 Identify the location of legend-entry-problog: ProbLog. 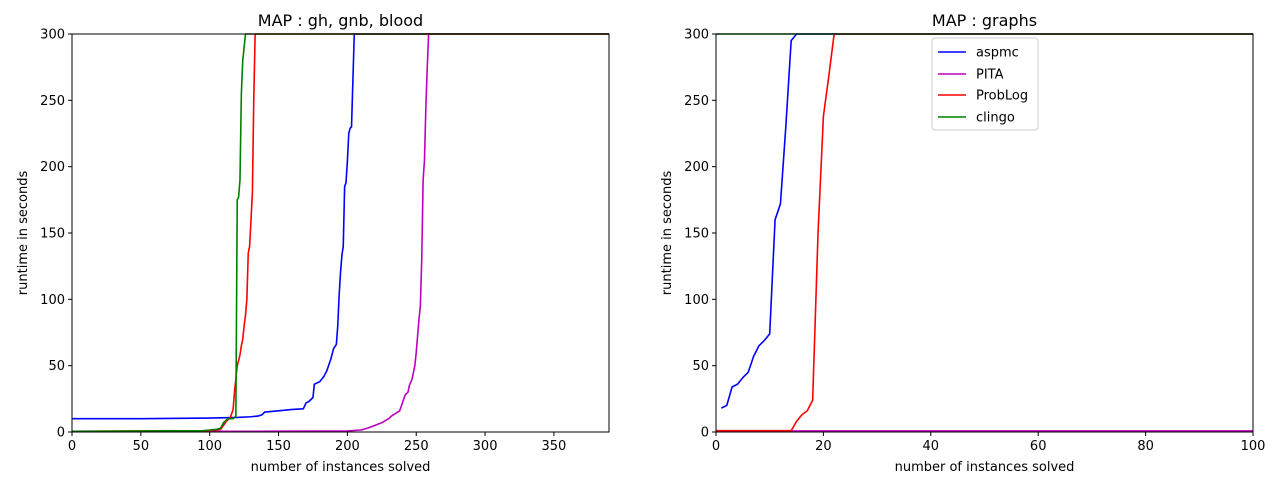
(983, 96).